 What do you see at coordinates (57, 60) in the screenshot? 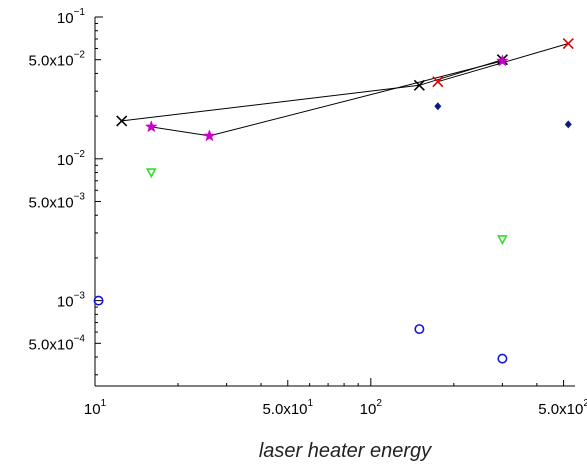
I see `y-tick-label: 5.0x10⁻²` at bounding box center [57, 60].